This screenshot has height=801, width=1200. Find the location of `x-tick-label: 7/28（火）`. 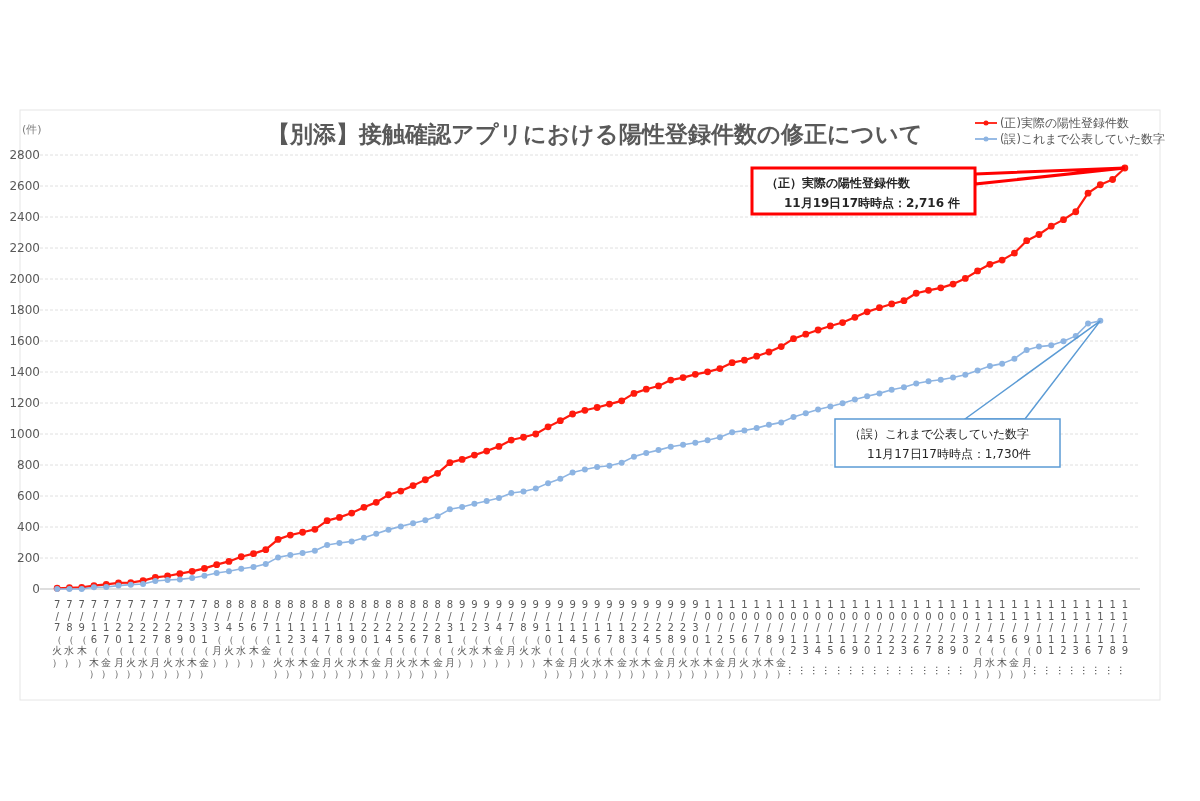

x-tick-label: 7/28（火） is located at coordinates (167, 639).